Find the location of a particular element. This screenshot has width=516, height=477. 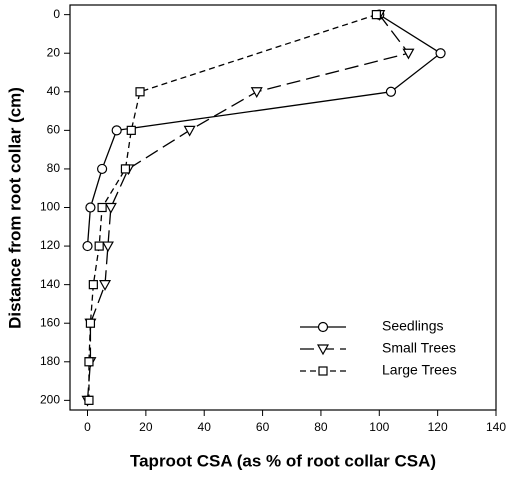

y-tick-label: 200 is located at coordinates (50, 400).